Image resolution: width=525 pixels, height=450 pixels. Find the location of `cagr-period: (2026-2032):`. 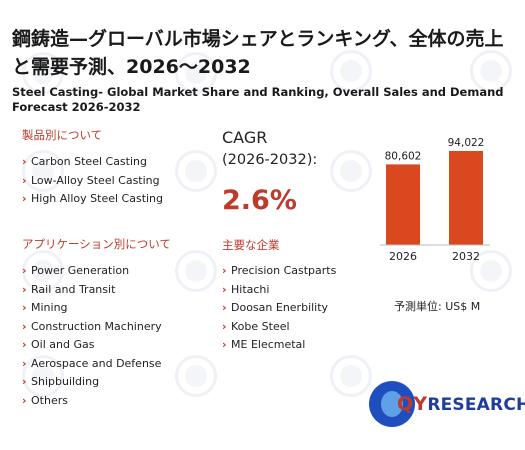

cagr-period: (2026-2032): is located at coordinates (270, 160).